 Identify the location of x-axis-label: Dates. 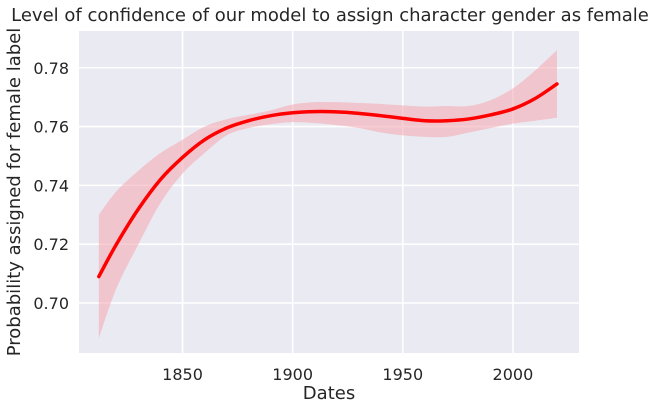
(329, 393).